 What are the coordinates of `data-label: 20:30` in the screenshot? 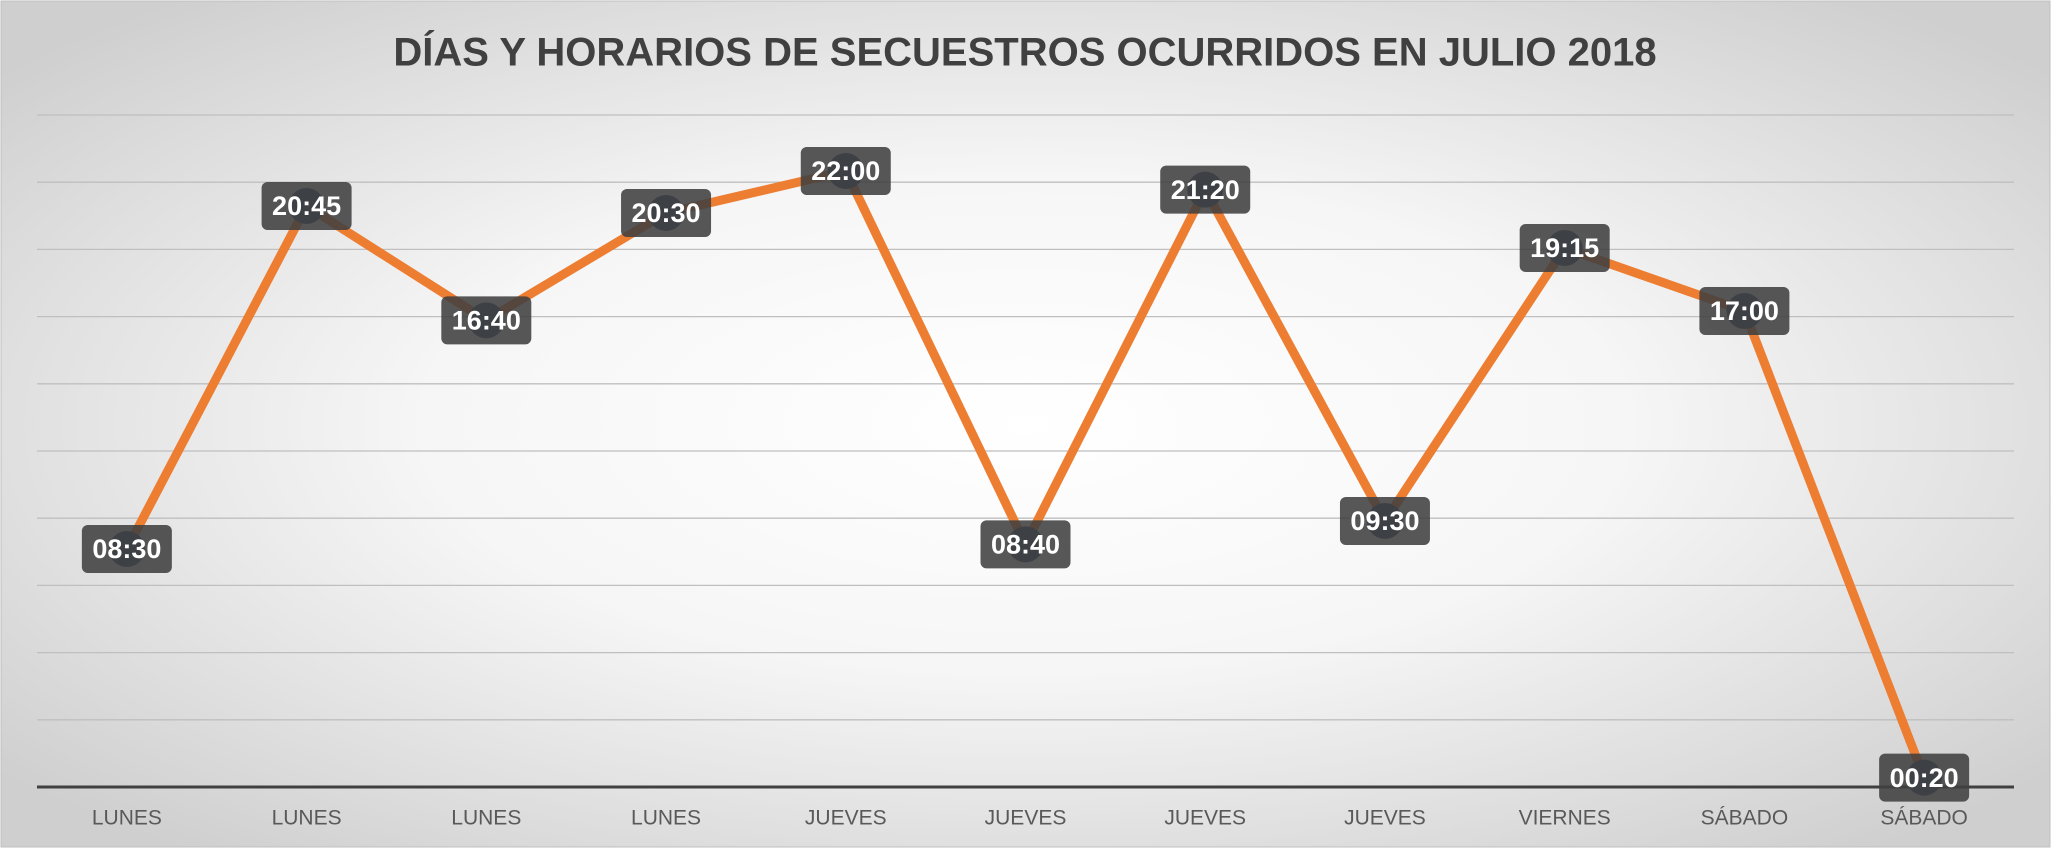 It's located at (666, 213).